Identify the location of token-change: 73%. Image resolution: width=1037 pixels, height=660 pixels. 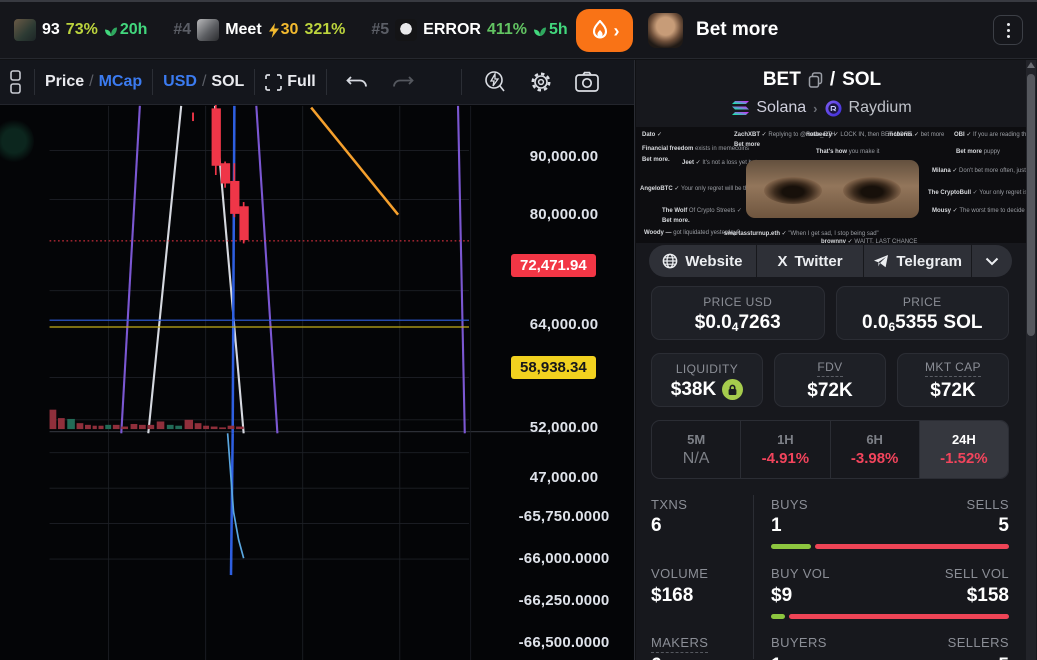
(81, 29).